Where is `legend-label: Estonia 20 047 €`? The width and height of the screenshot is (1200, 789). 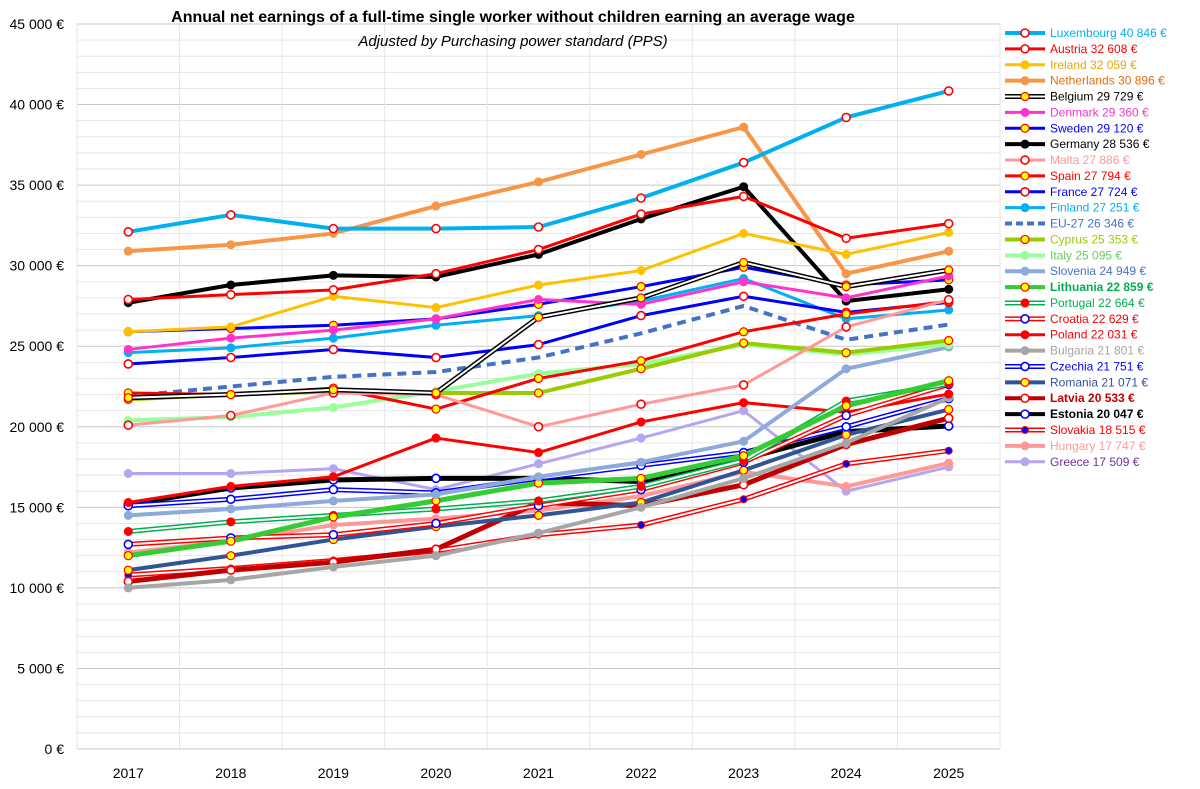 legend-label: Estonia 20 047 € is located at coordinates (1097, 414).